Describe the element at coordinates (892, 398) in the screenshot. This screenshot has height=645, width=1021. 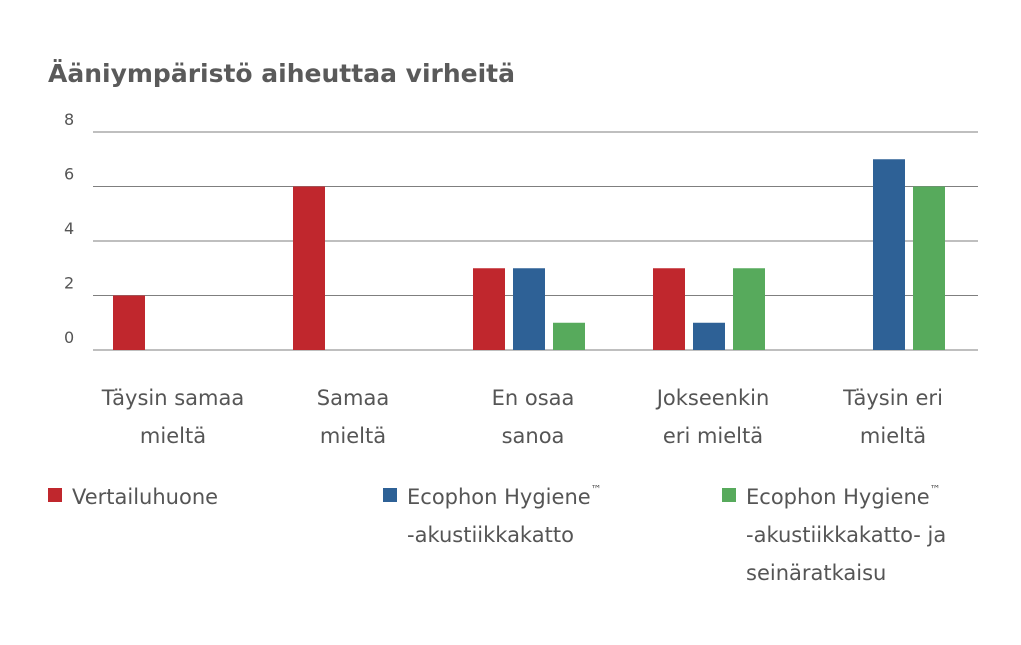
I see `category-label: Täysin eri` at that location.